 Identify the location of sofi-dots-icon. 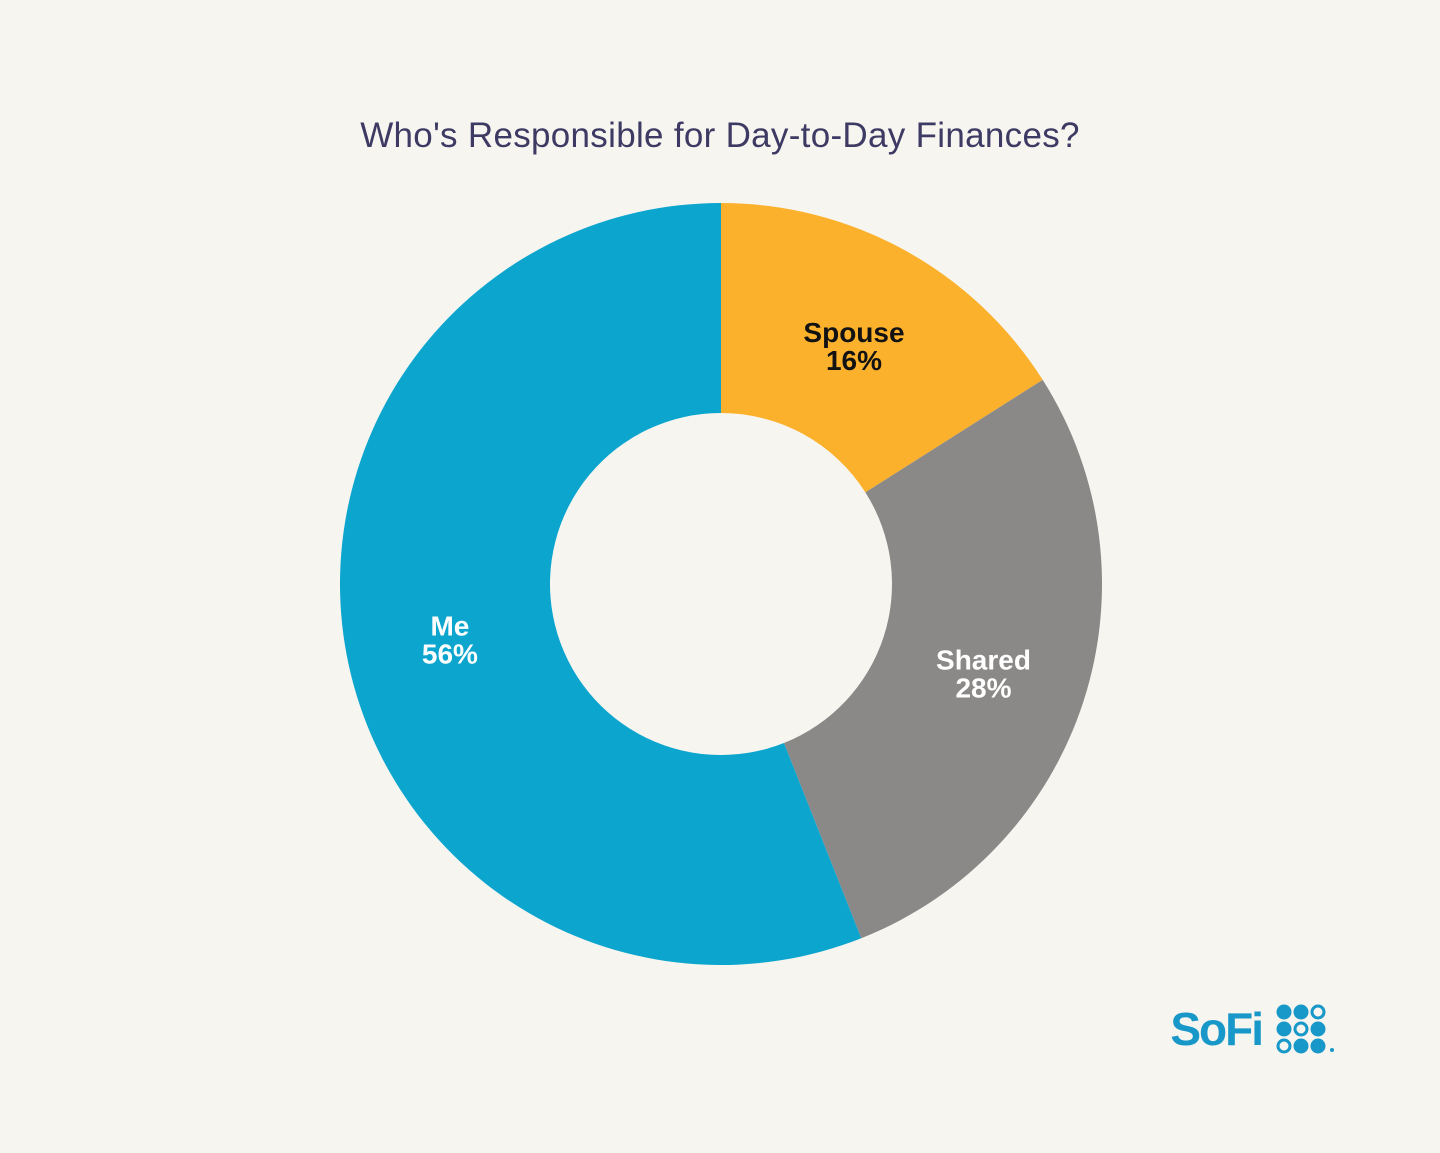
(1301, 1029).